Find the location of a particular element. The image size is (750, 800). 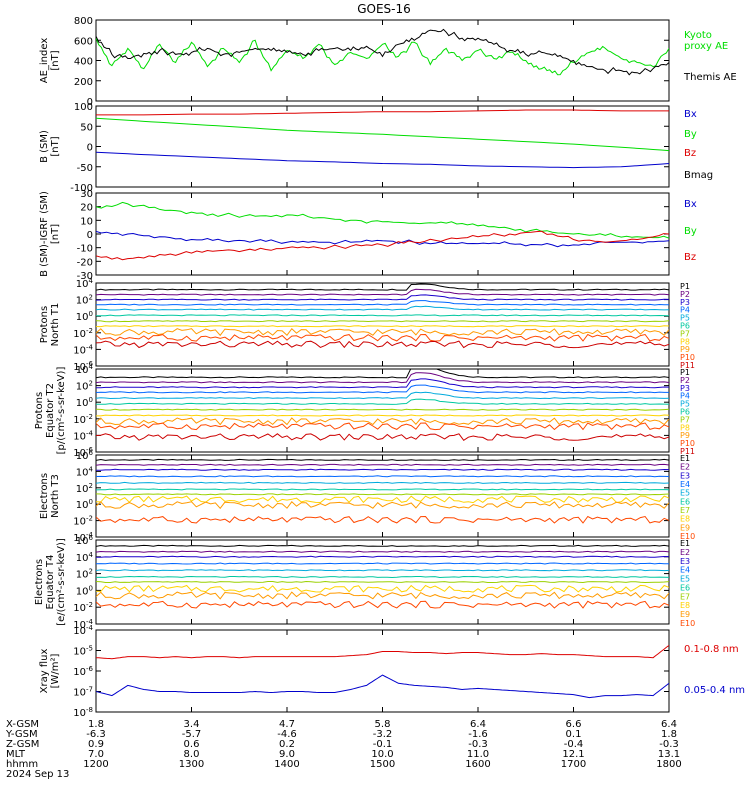

channel-line-p5 is located at coordinates (382, 308).